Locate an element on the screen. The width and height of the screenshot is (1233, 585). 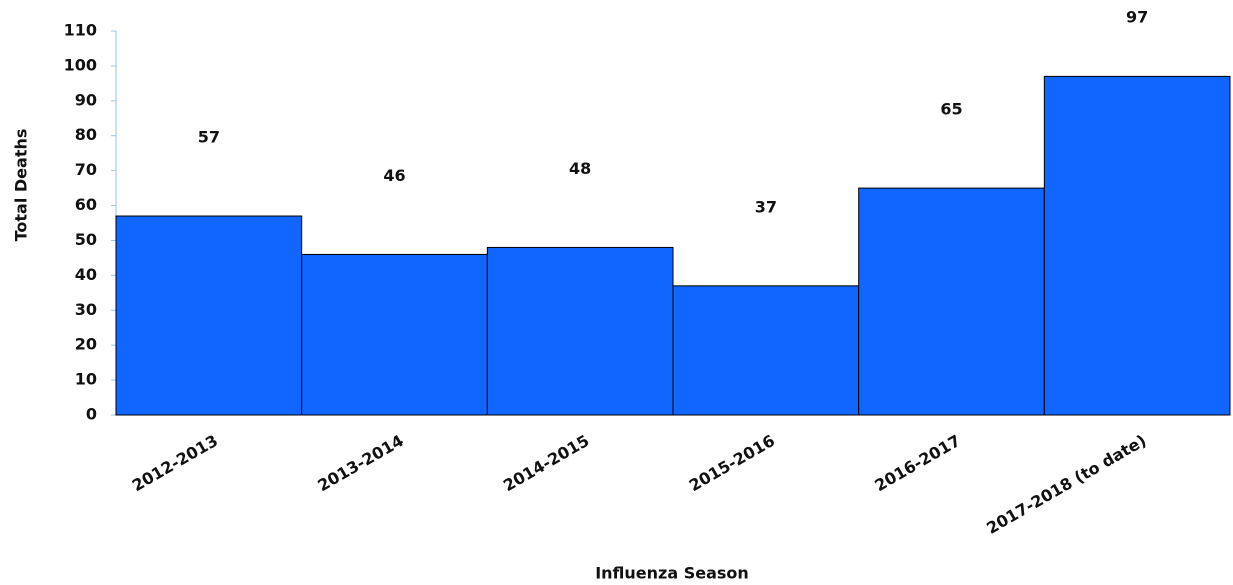
y-tick-label: 40 is located at coordinates (86, 274).